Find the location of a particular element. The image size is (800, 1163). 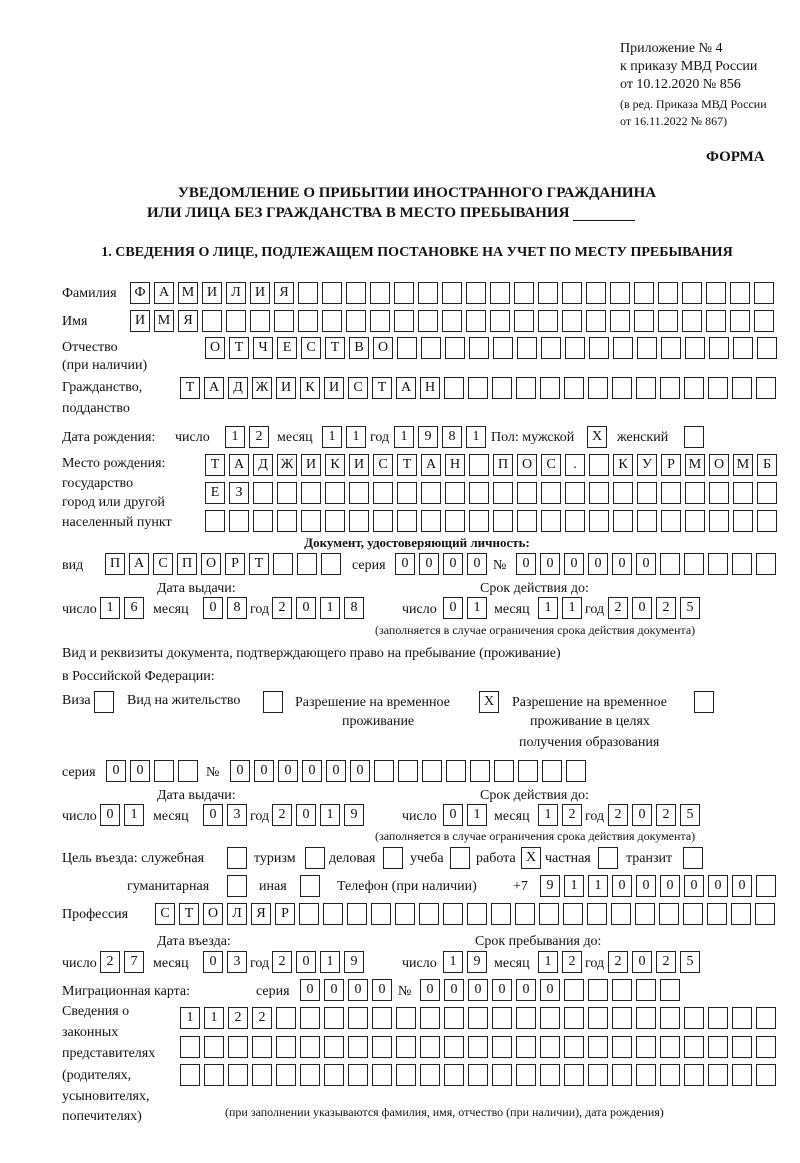

purpose-official-checkbox is located at coordinates (239, 858).